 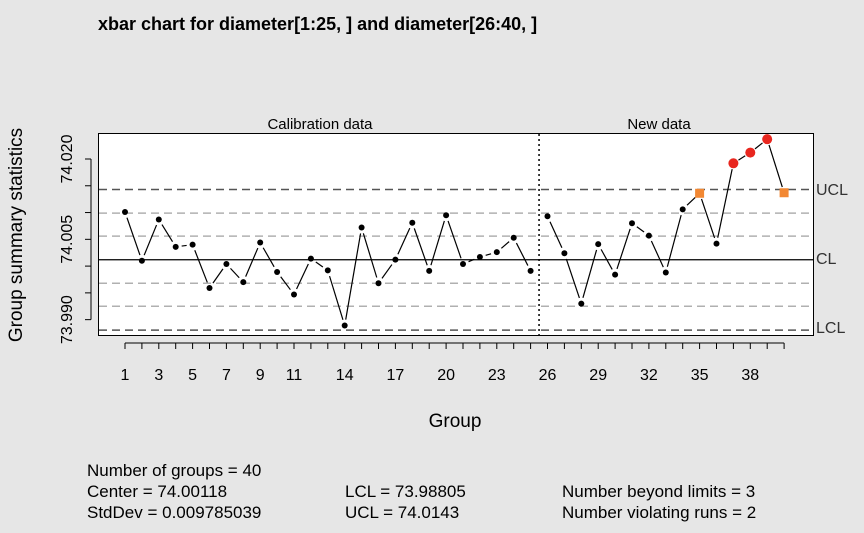 I want to click on x-tick-label: 26, so click(x=548, y=375).